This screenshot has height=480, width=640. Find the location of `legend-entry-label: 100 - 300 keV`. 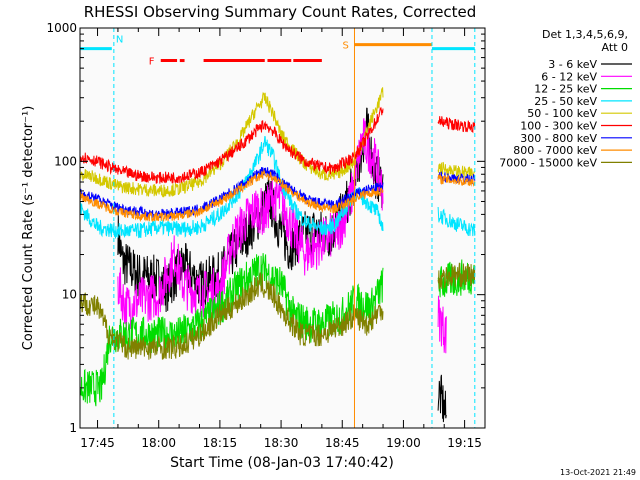

legend-entry-label: 100 - 300 keV is located at coordinates (558, 126).